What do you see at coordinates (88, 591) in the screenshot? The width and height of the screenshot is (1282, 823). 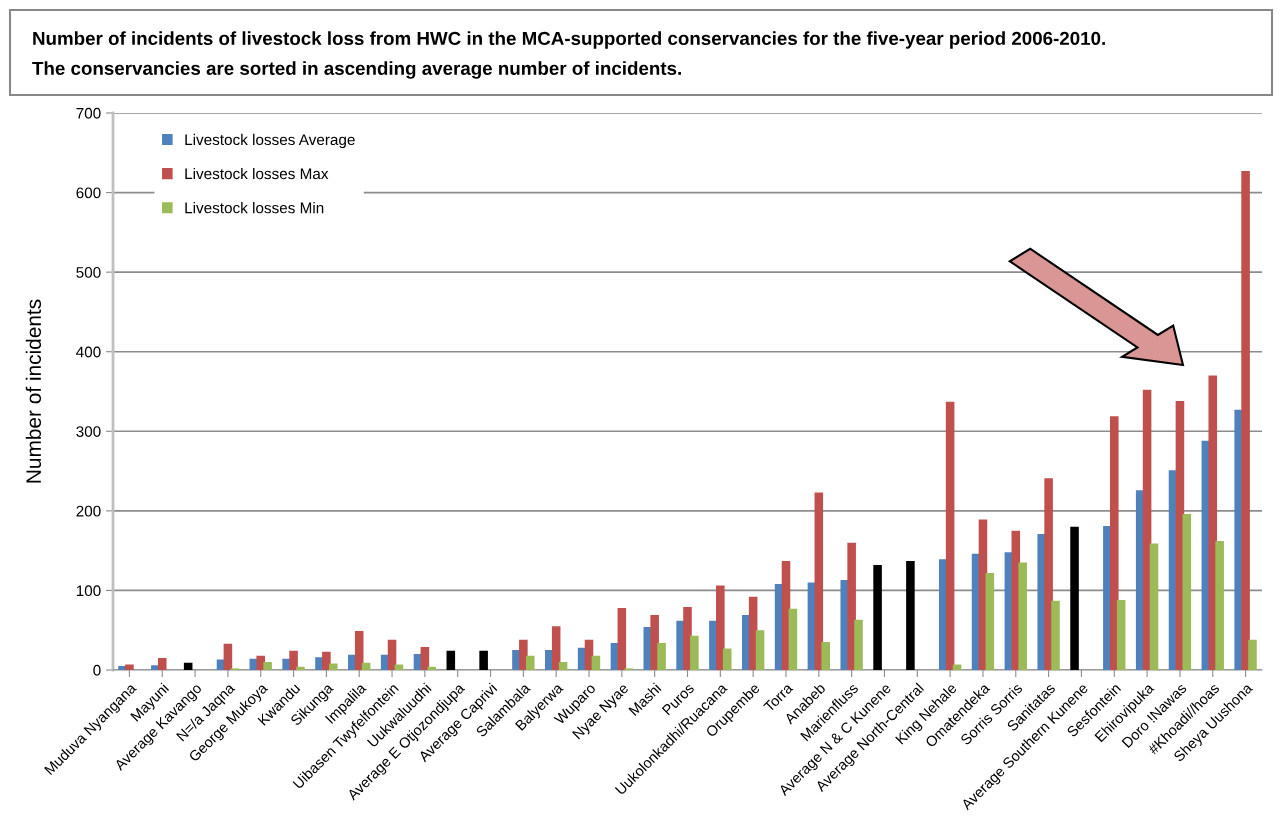 I see `y-tick-label: 100` at bounding box center [88, 591].